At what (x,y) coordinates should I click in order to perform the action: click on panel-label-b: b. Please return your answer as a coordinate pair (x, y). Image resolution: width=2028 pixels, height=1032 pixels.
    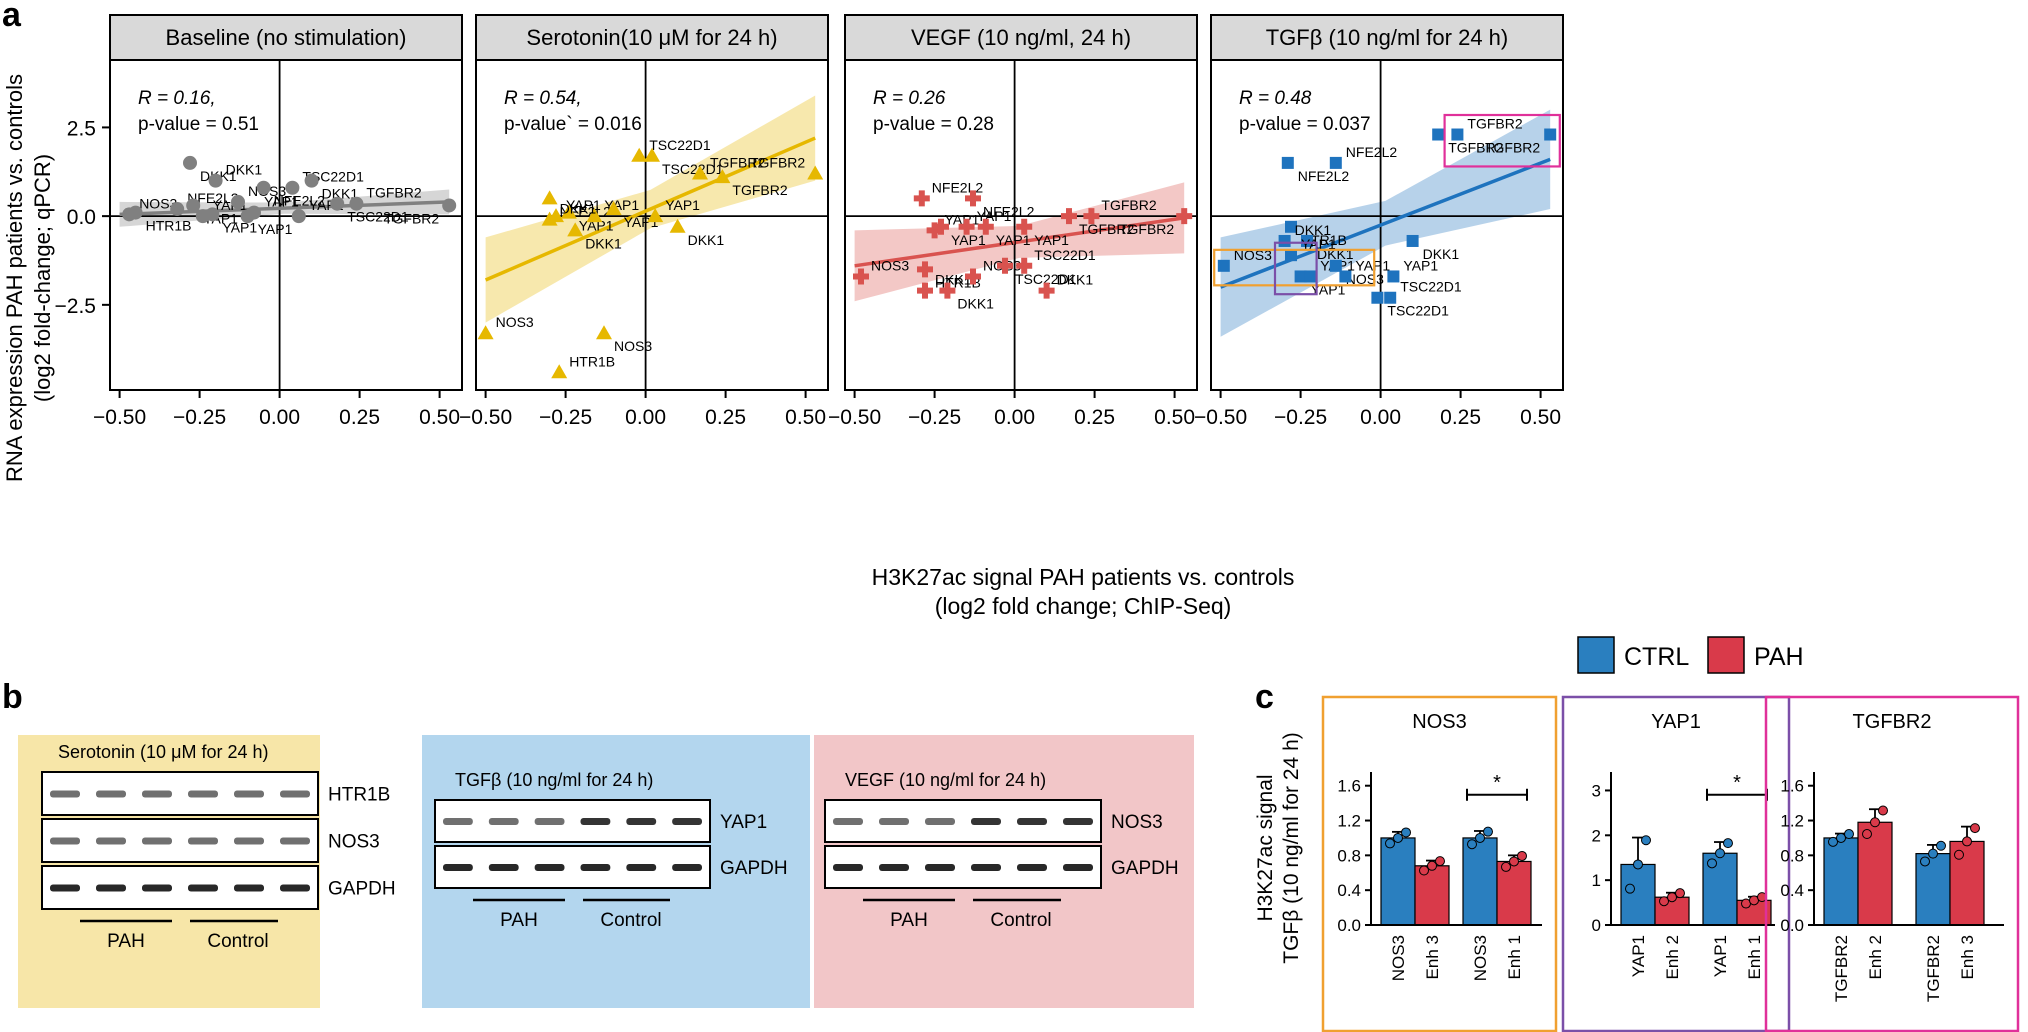
    Looking at the image, I should click on (12, 697).